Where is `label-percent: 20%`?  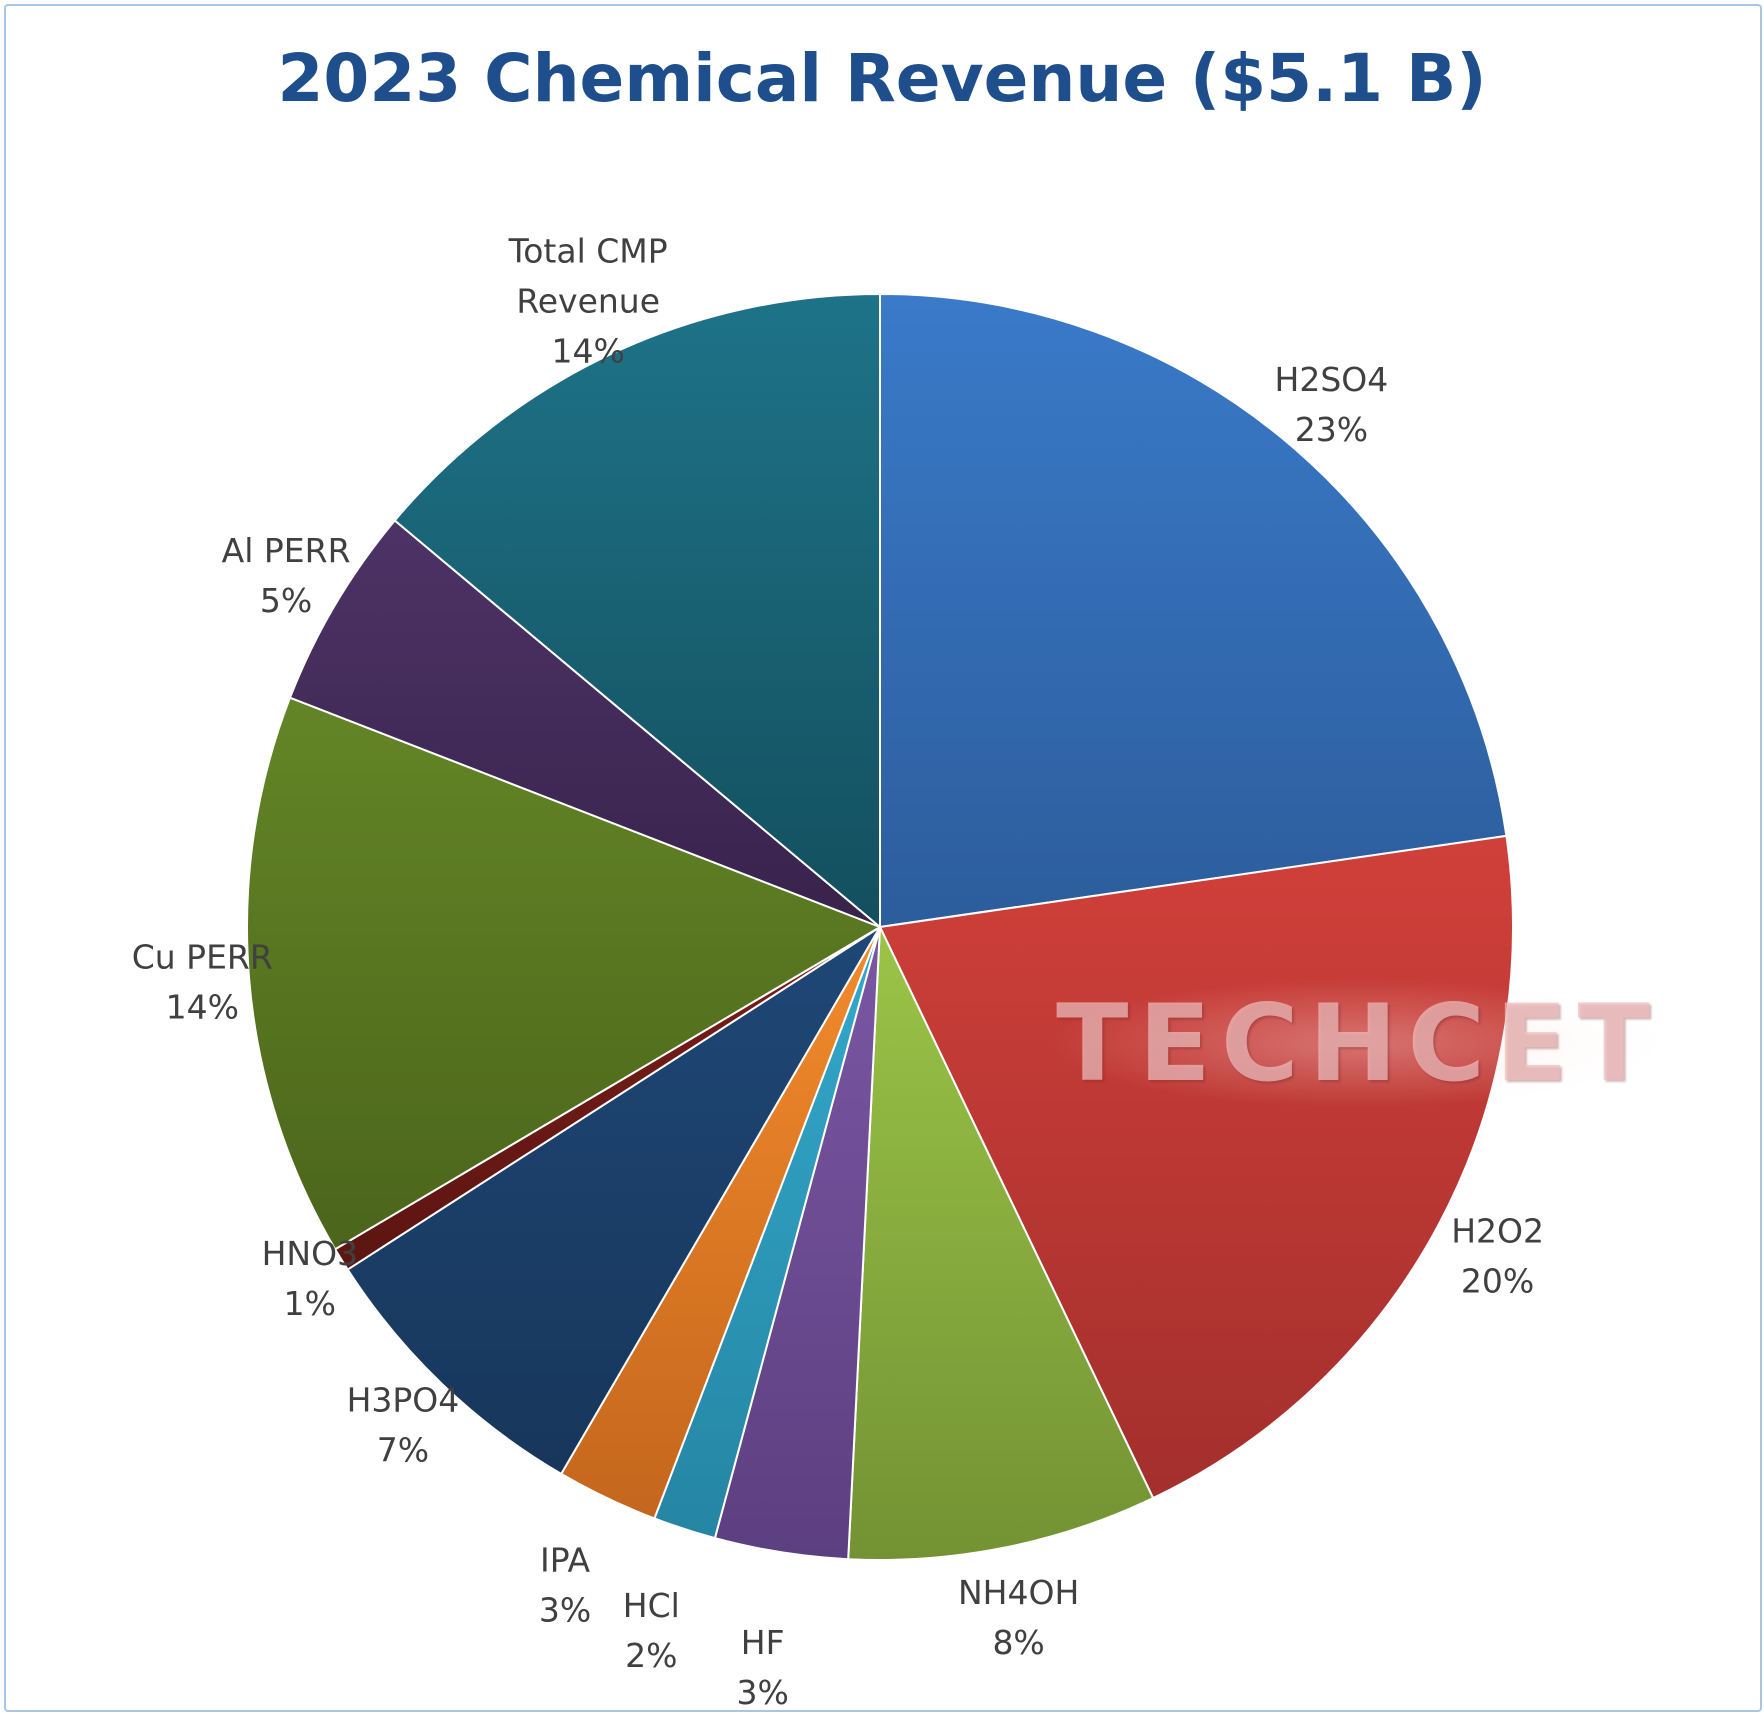 label-percent: 20% is located at coordinates (1497, 1280).